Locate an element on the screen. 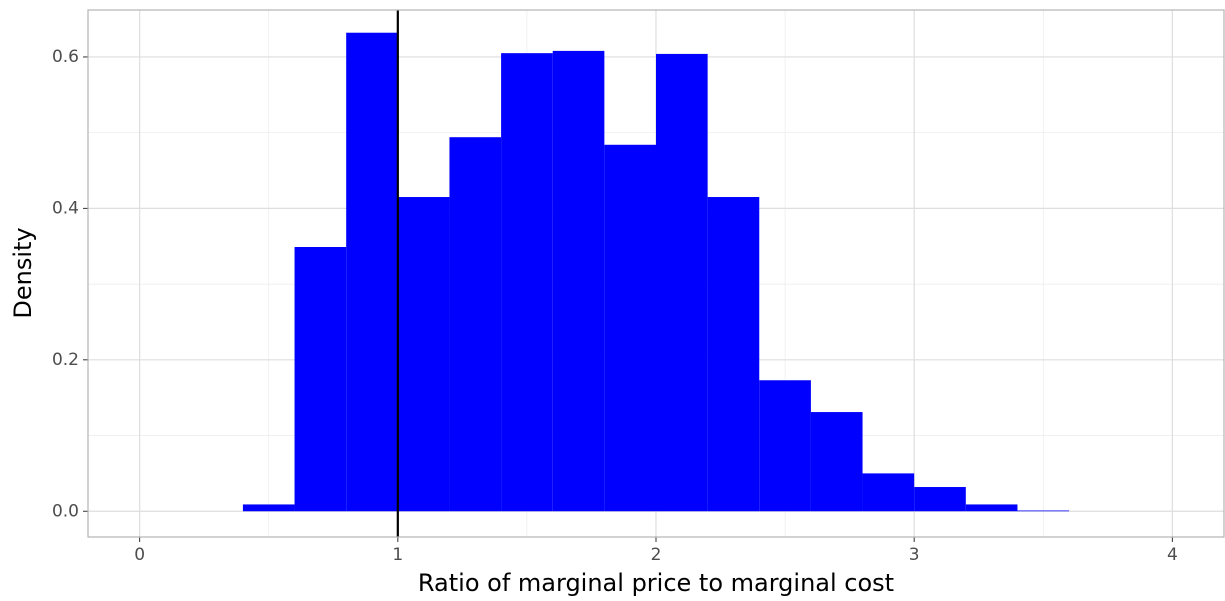  y-tick-label: 0.2 is located at coordinates (65, 360).